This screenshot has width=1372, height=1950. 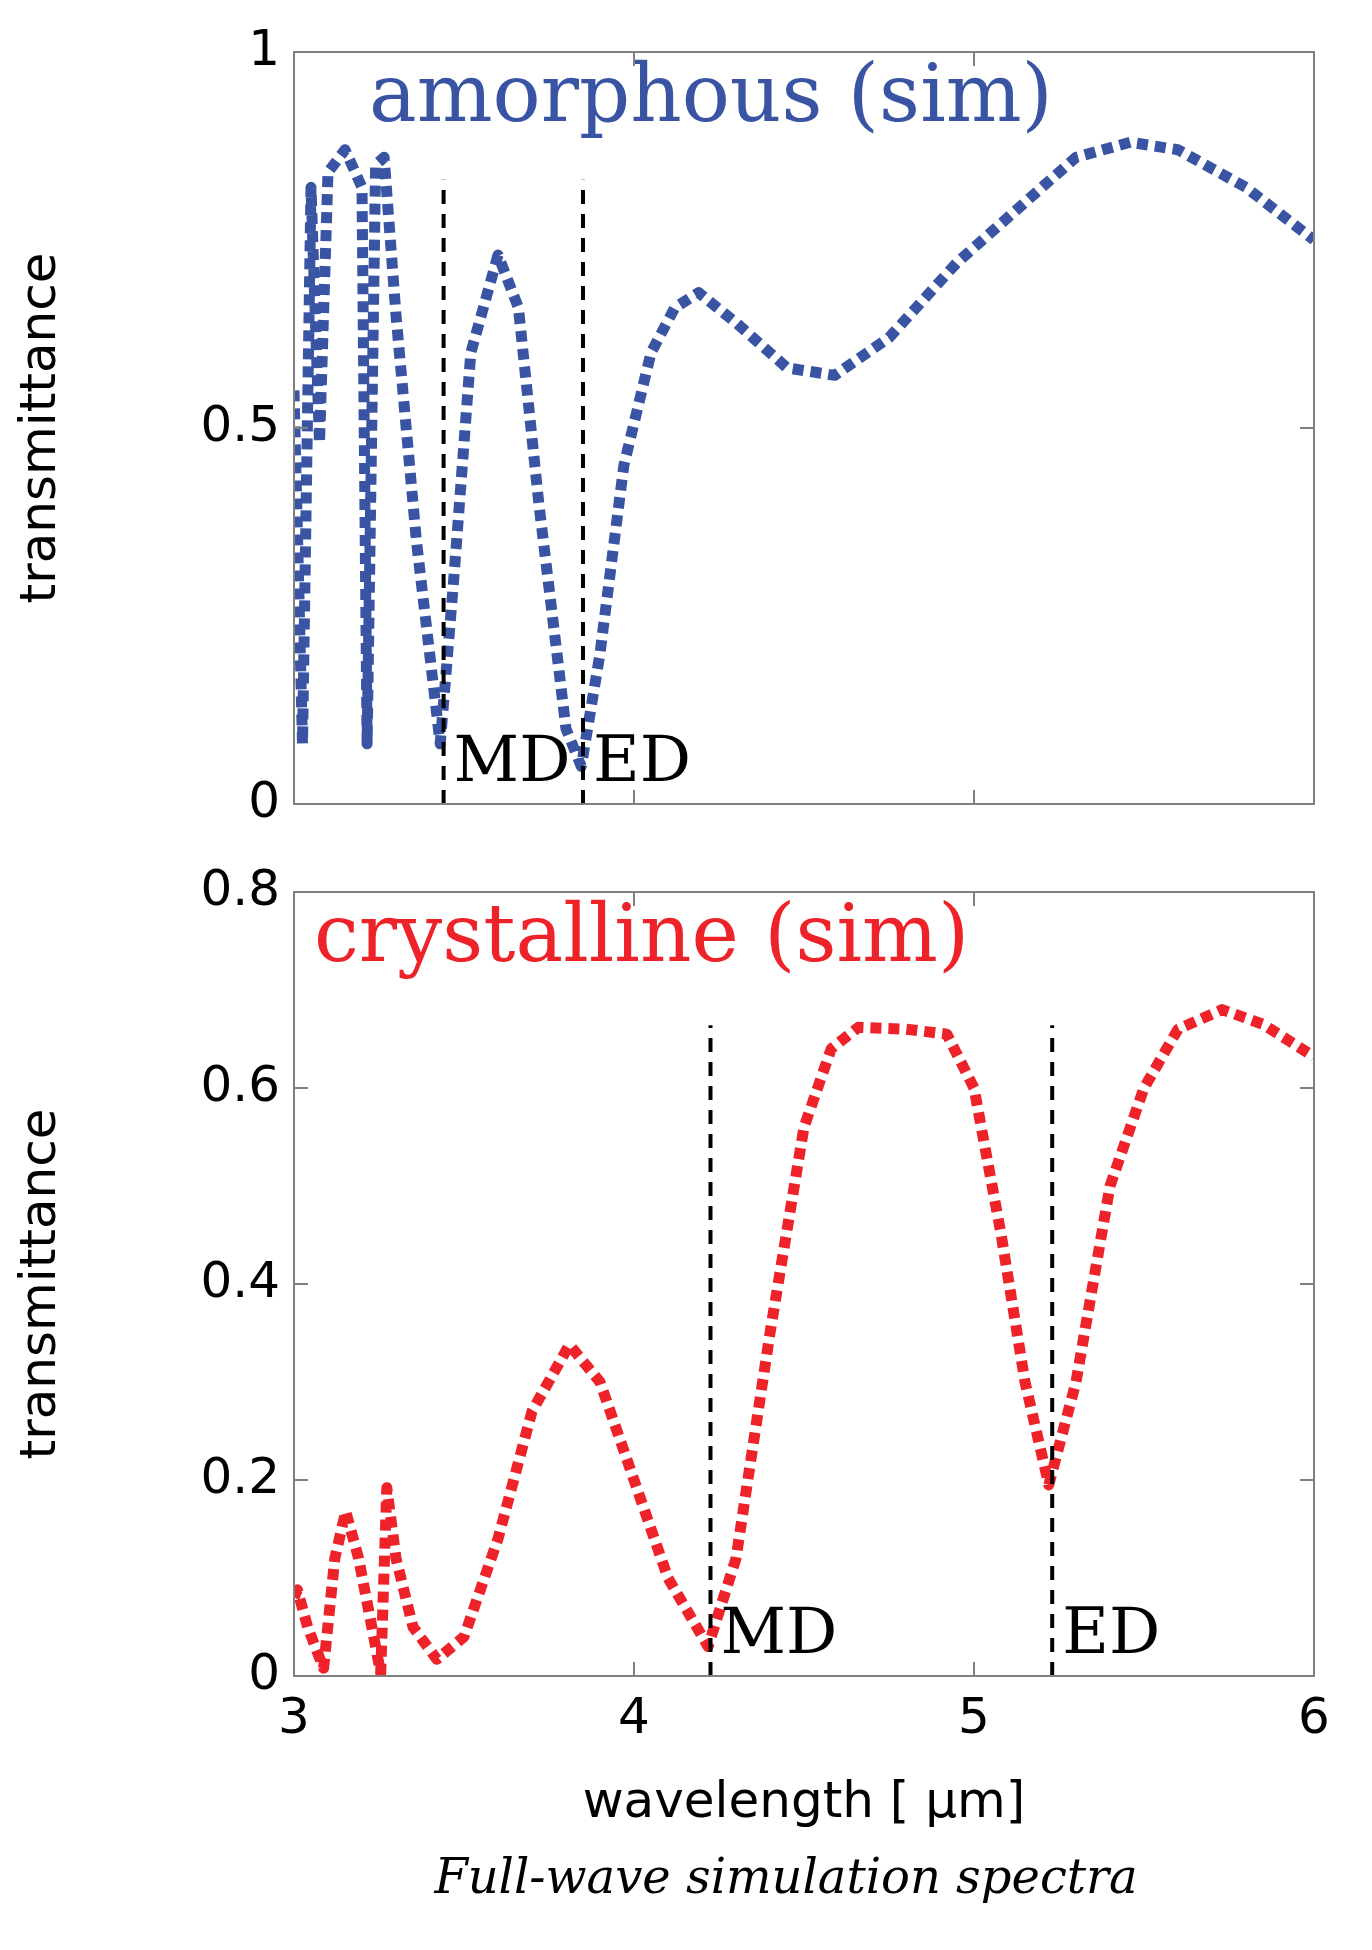 I want to click on series-label: amorphous (sim), so click(x=711, y=93).